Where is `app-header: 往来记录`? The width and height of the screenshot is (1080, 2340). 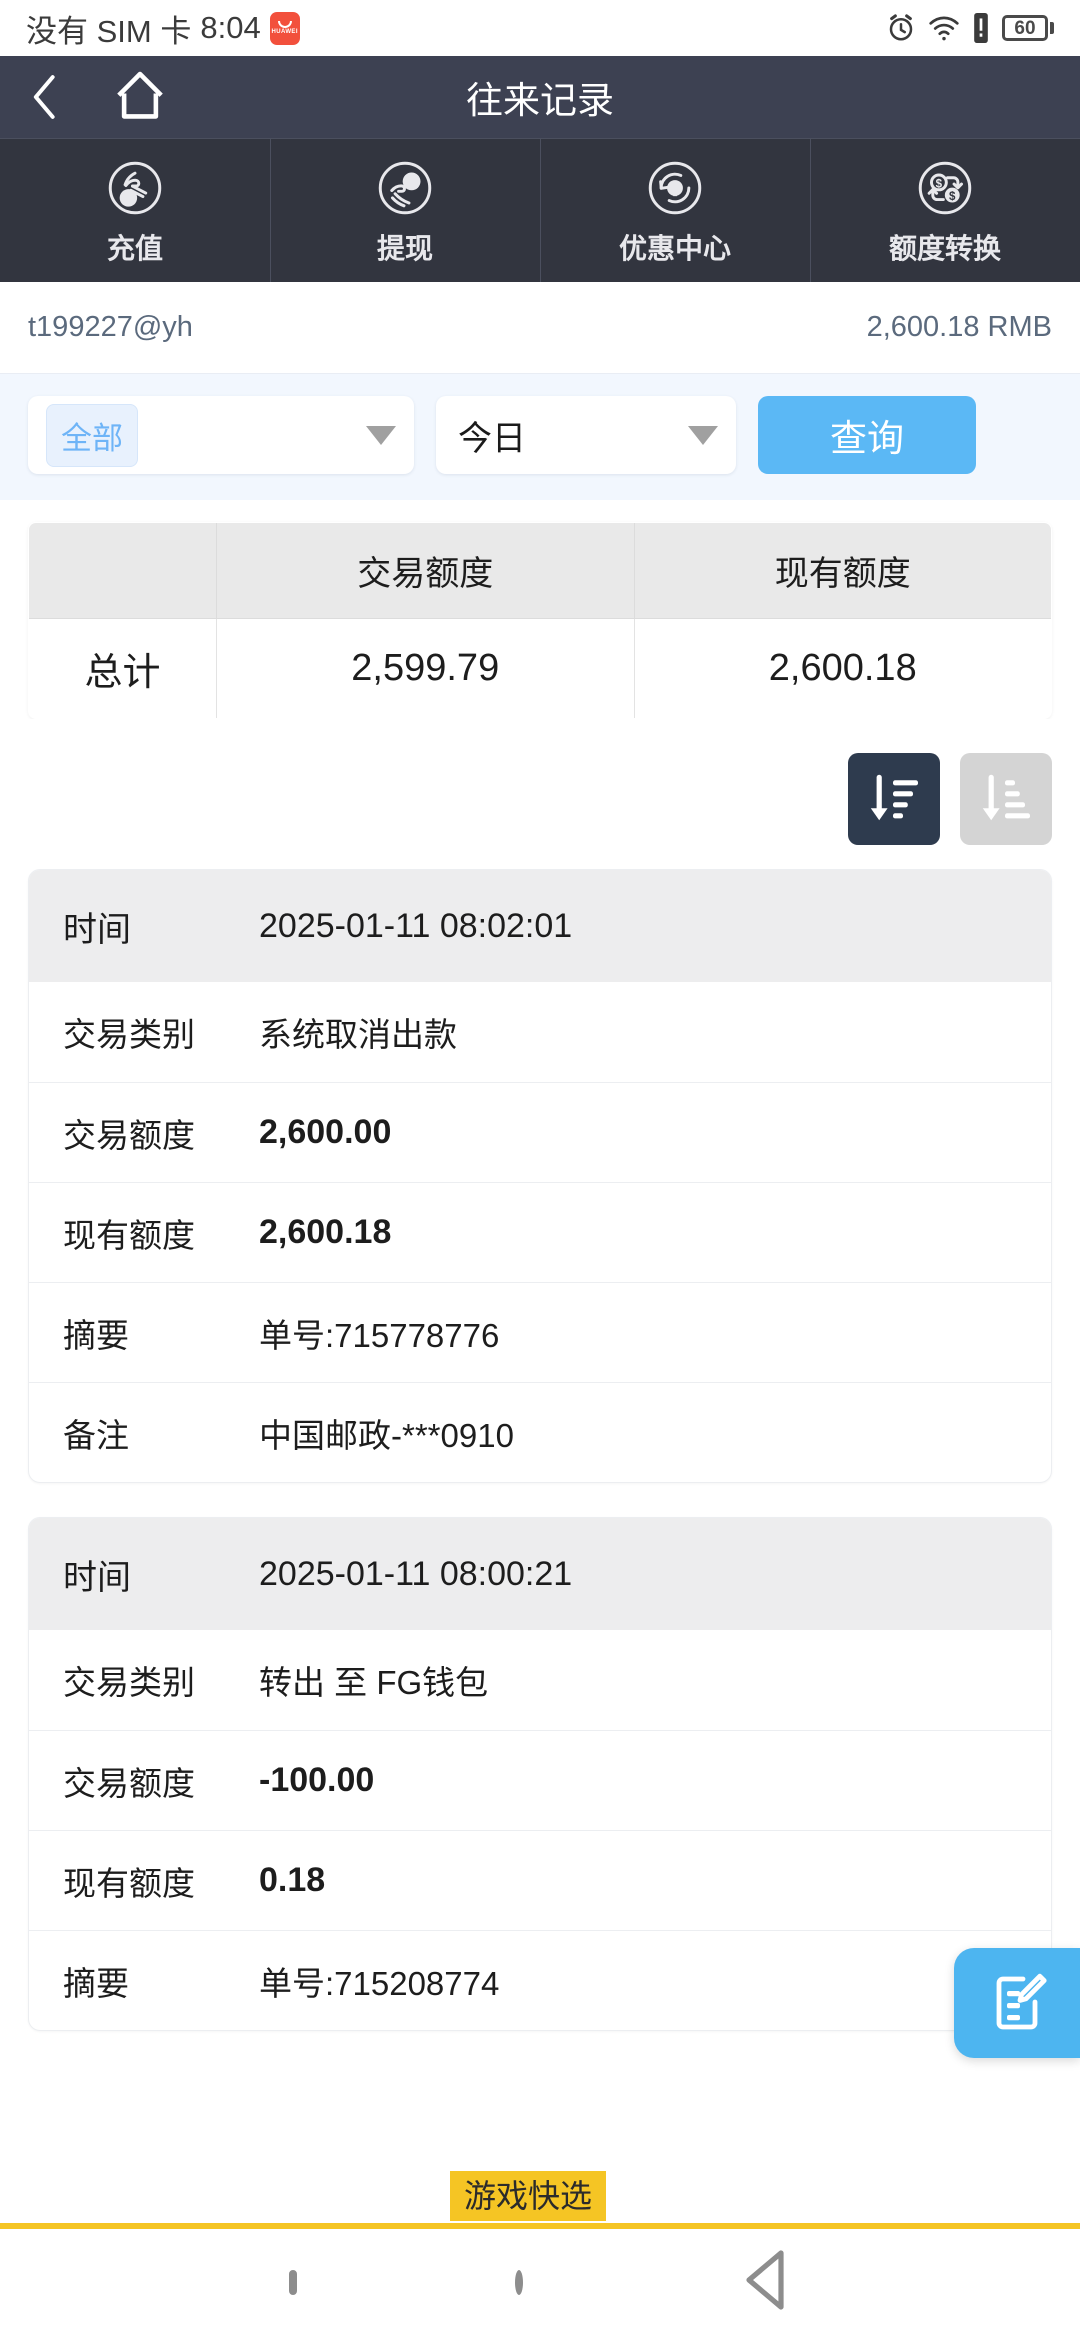
app-header: 往来记录 is located at coordinates (540, 97).